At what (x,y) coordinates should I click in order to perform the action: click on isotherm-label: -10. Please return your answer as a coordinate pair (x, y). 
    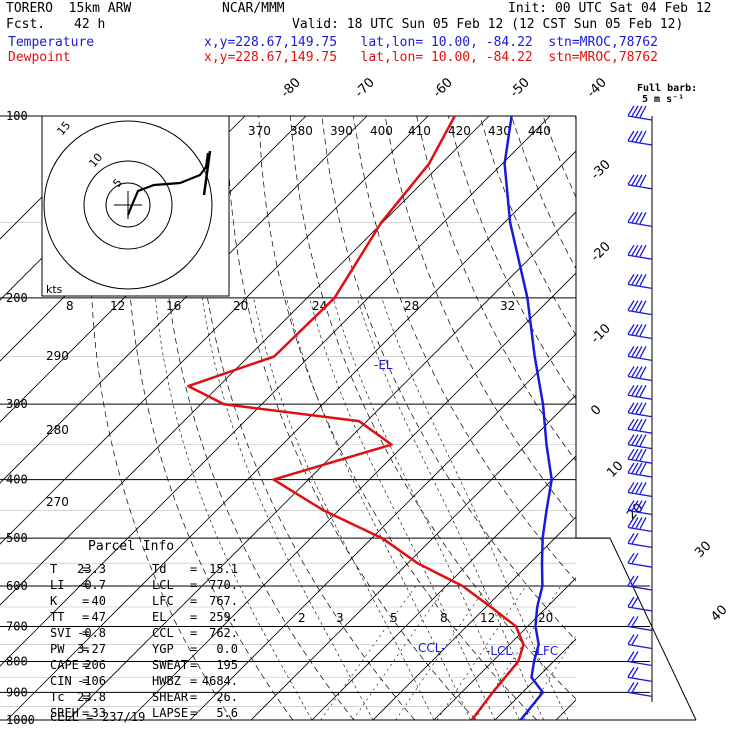
    Looking at the image, I should click on (601, 334).